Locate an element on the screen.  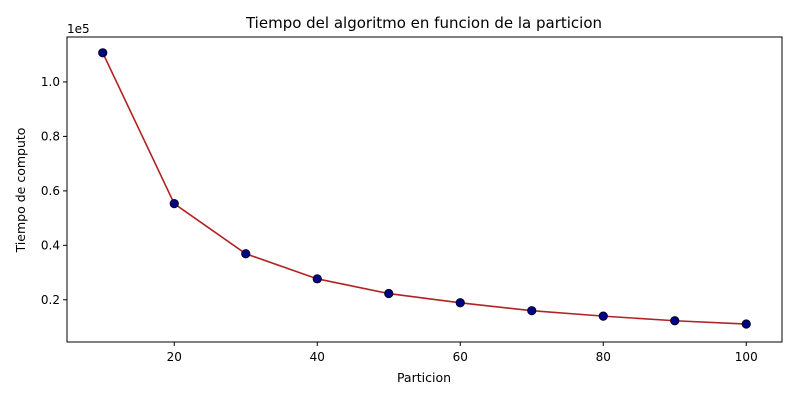
y-tick-label: 0.6 is located at coordinates (50, 191).